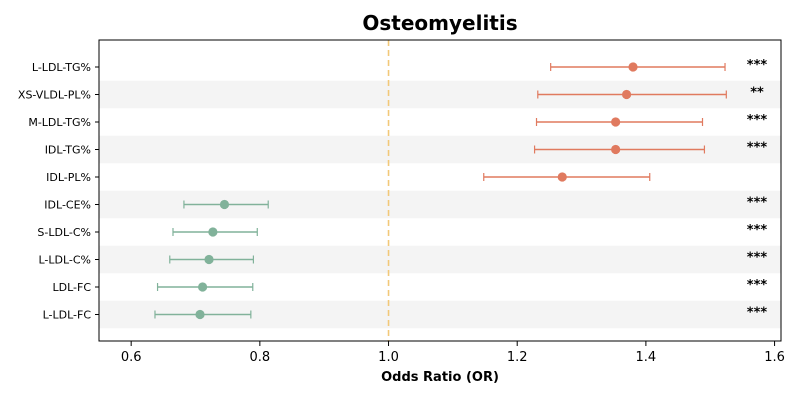 The image size is (800, 404). What do you see at coordinates (68, 177) in the screenshot?
I see `y-tick-label: IDL-PL%` at bounding box center [68, 177].